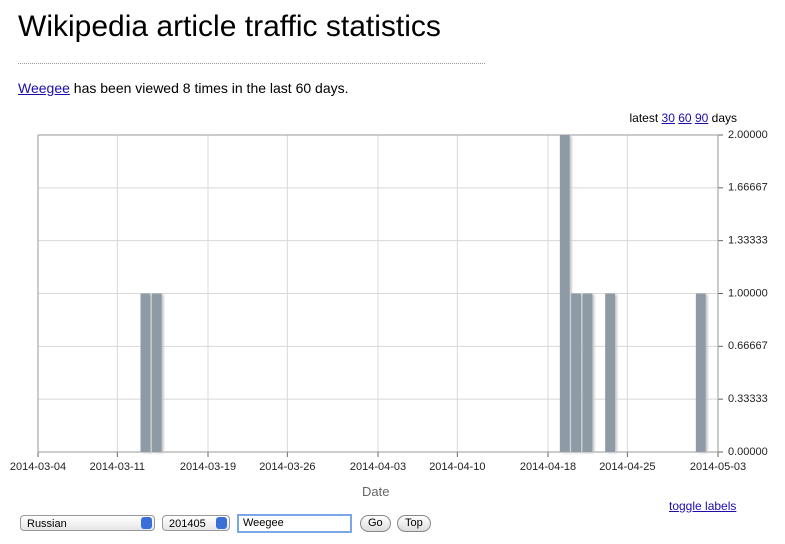 This screenshot has width=785, height=544. What do you see at coordinates (703, 506) in the screenshot?
I see `toggle-labels: toggle labels` at bounding box center [703, 506].